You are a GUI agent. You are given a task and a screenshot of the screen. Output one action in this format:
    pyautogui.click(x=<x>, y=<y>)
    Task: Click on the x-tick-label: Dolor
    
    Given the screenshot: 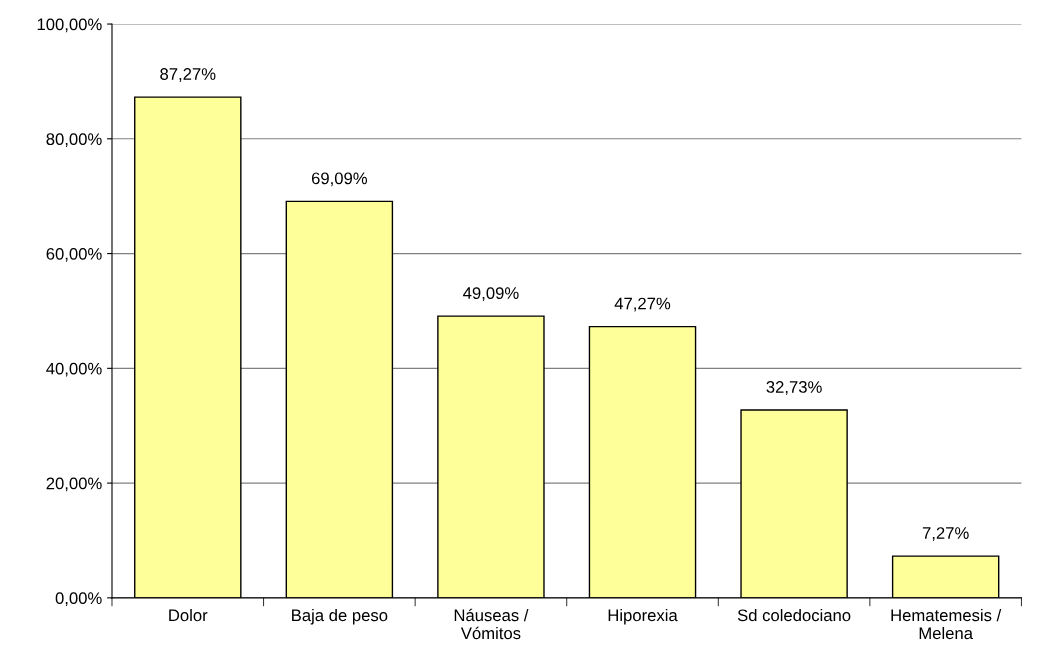 What is the action you would take?
    pyautogui.click(x=188, y=615)
    